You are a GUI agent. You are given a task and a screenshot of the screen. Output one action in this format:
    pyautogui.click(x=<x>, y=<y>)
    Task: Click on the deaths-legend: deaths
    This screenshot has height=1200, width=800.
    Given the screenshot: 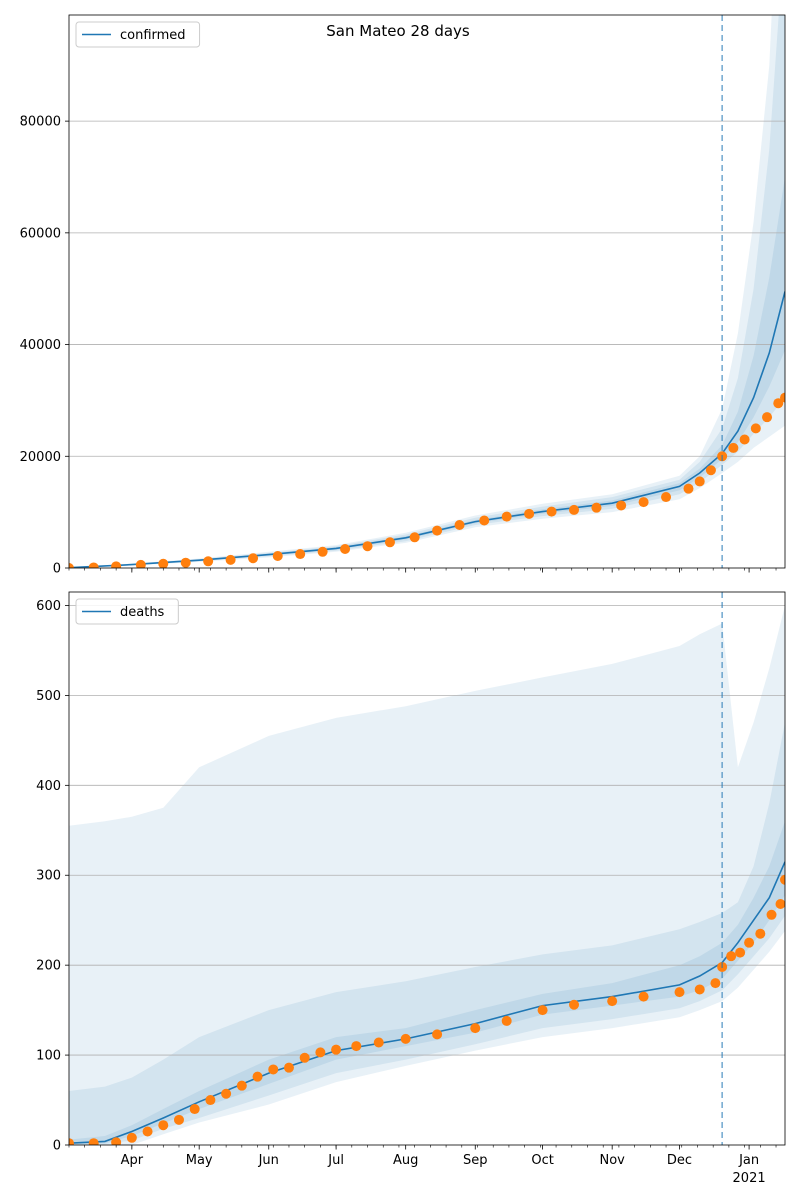 What is the action you would take?
    pyautogui.click(x=127, y=611)
    